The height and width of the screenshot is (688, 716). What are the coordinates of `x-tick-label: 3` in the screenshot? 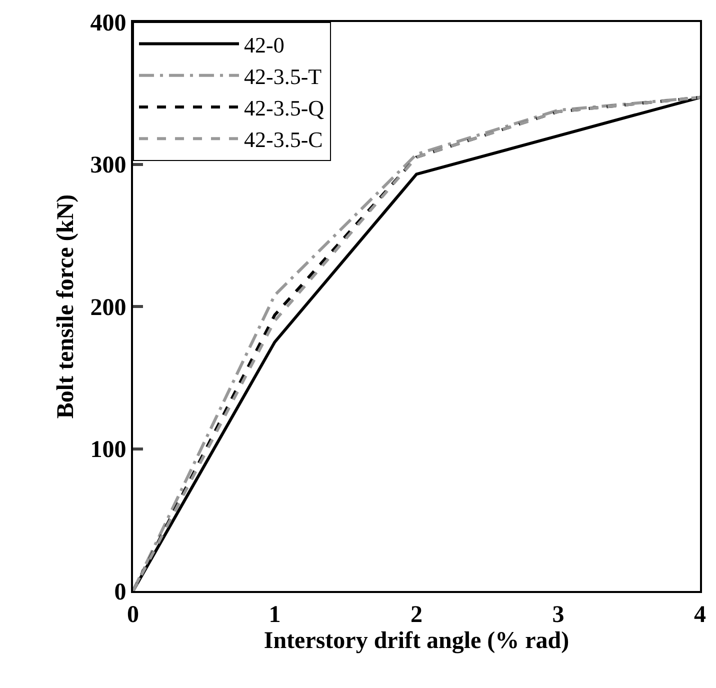 It's located at (558, 615).